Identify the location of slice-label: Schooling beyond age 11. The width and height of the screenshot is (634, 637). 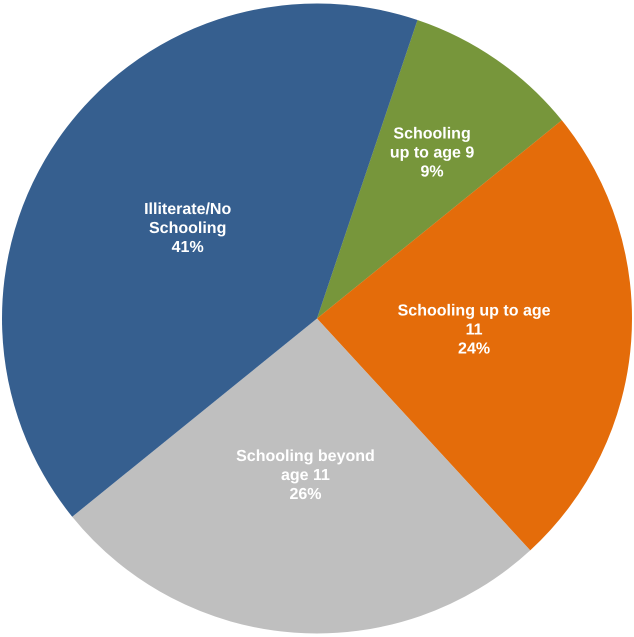
(305, 466).